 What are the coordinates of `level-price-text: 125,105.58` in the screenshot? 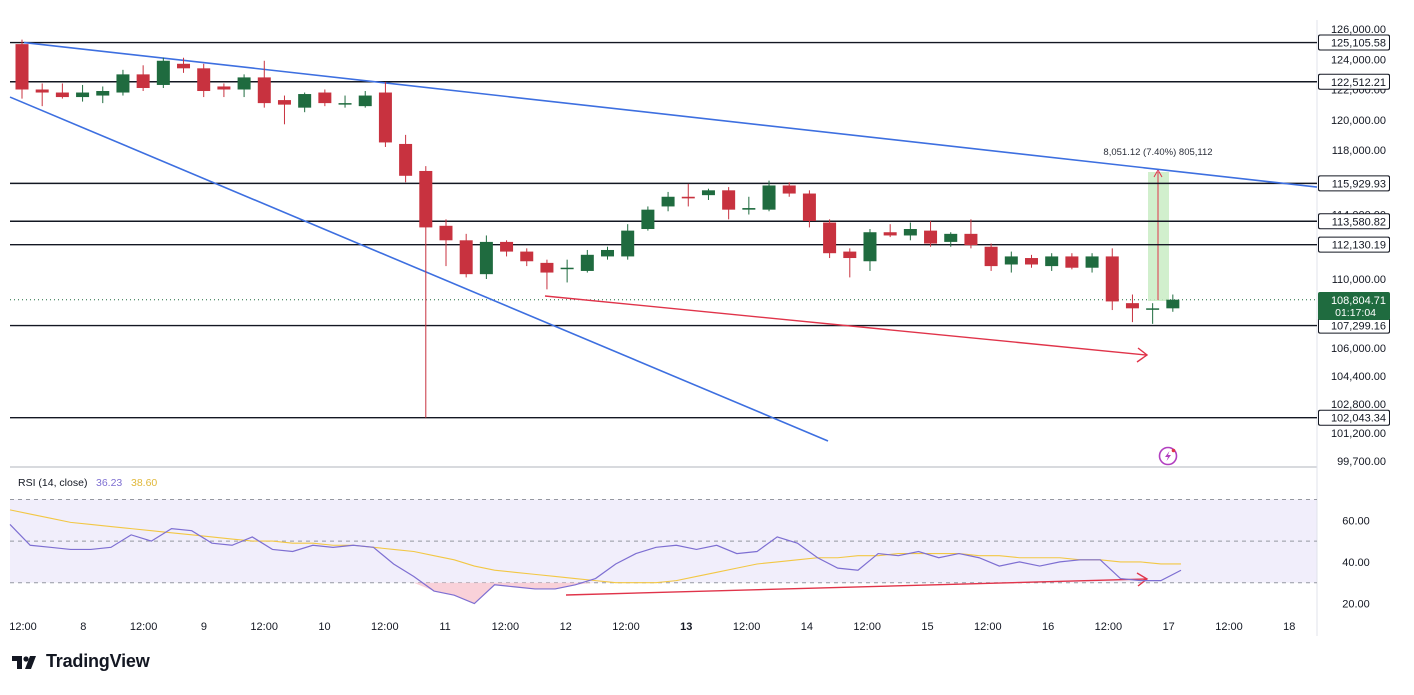 It's located at (1358, 44).